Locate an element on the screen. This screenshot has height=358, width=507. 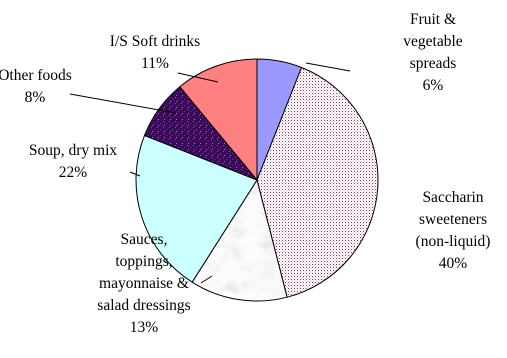
slice-label-1: Fruit & vegetable spreads 6% is located at coordinates (433, 52).